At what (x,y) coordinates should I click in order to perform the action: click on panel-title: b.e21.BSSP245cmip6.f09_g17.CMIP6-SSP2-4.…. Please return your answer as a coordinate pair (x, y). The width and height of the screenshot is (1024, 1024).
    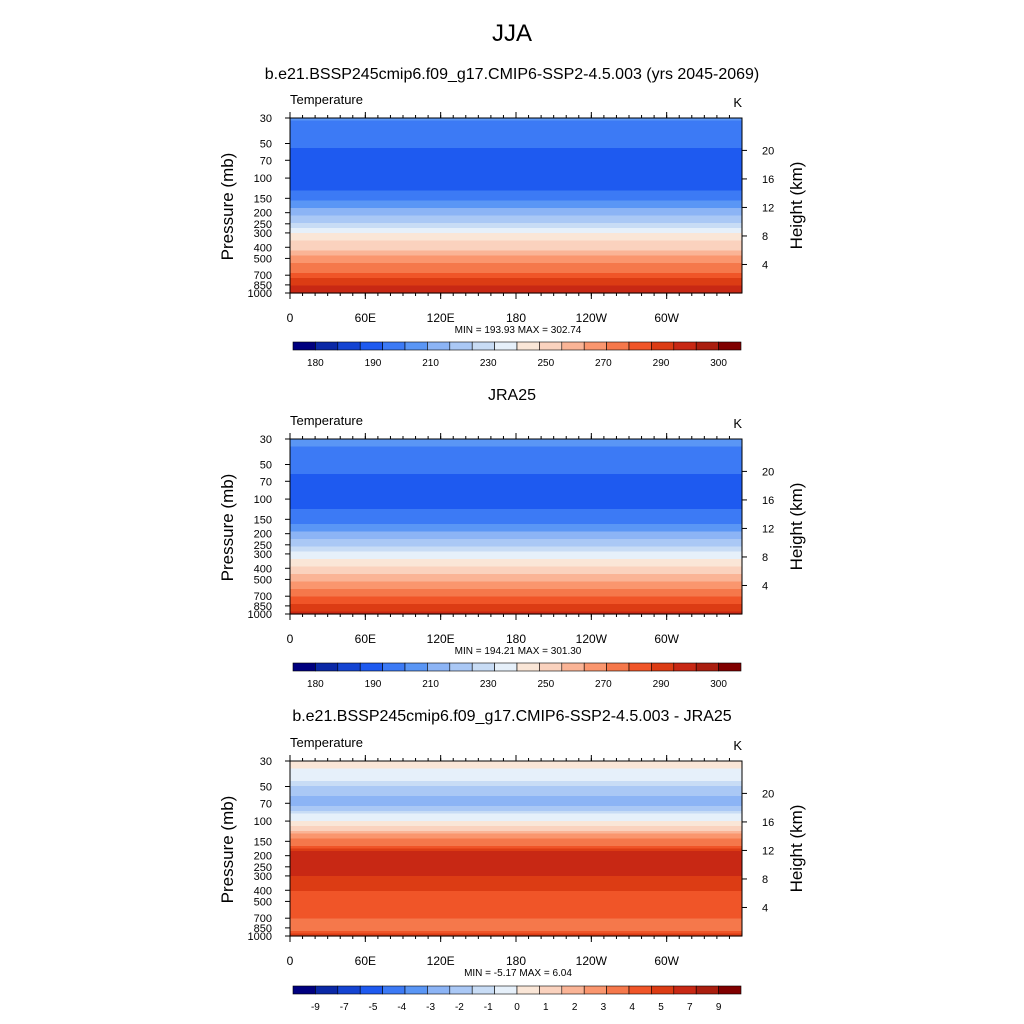
    Looking at the image, I should click on (511, 716).